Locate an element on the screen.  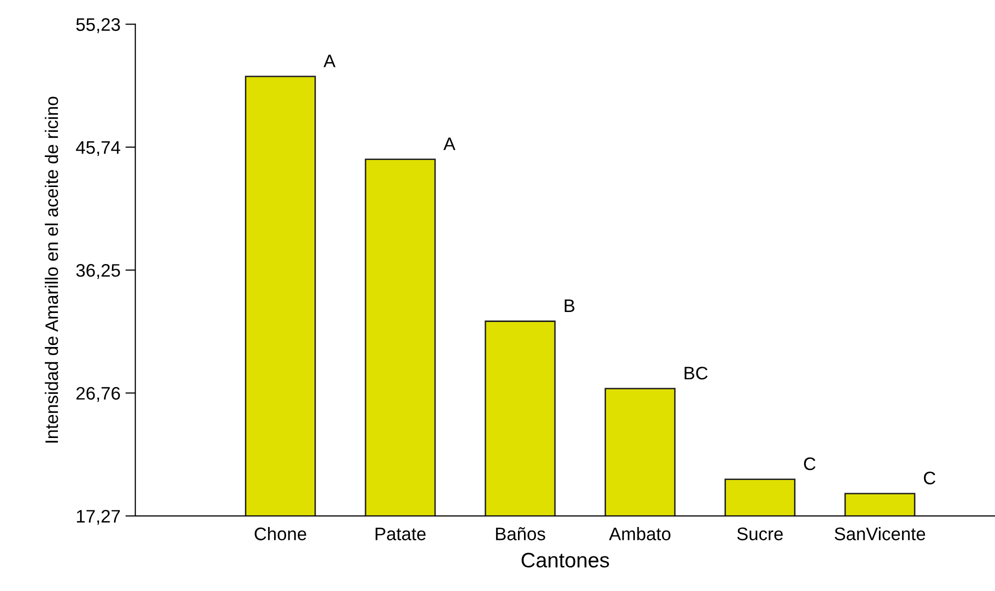
x-tick-label: Baños is located at coordinates (521, 533).